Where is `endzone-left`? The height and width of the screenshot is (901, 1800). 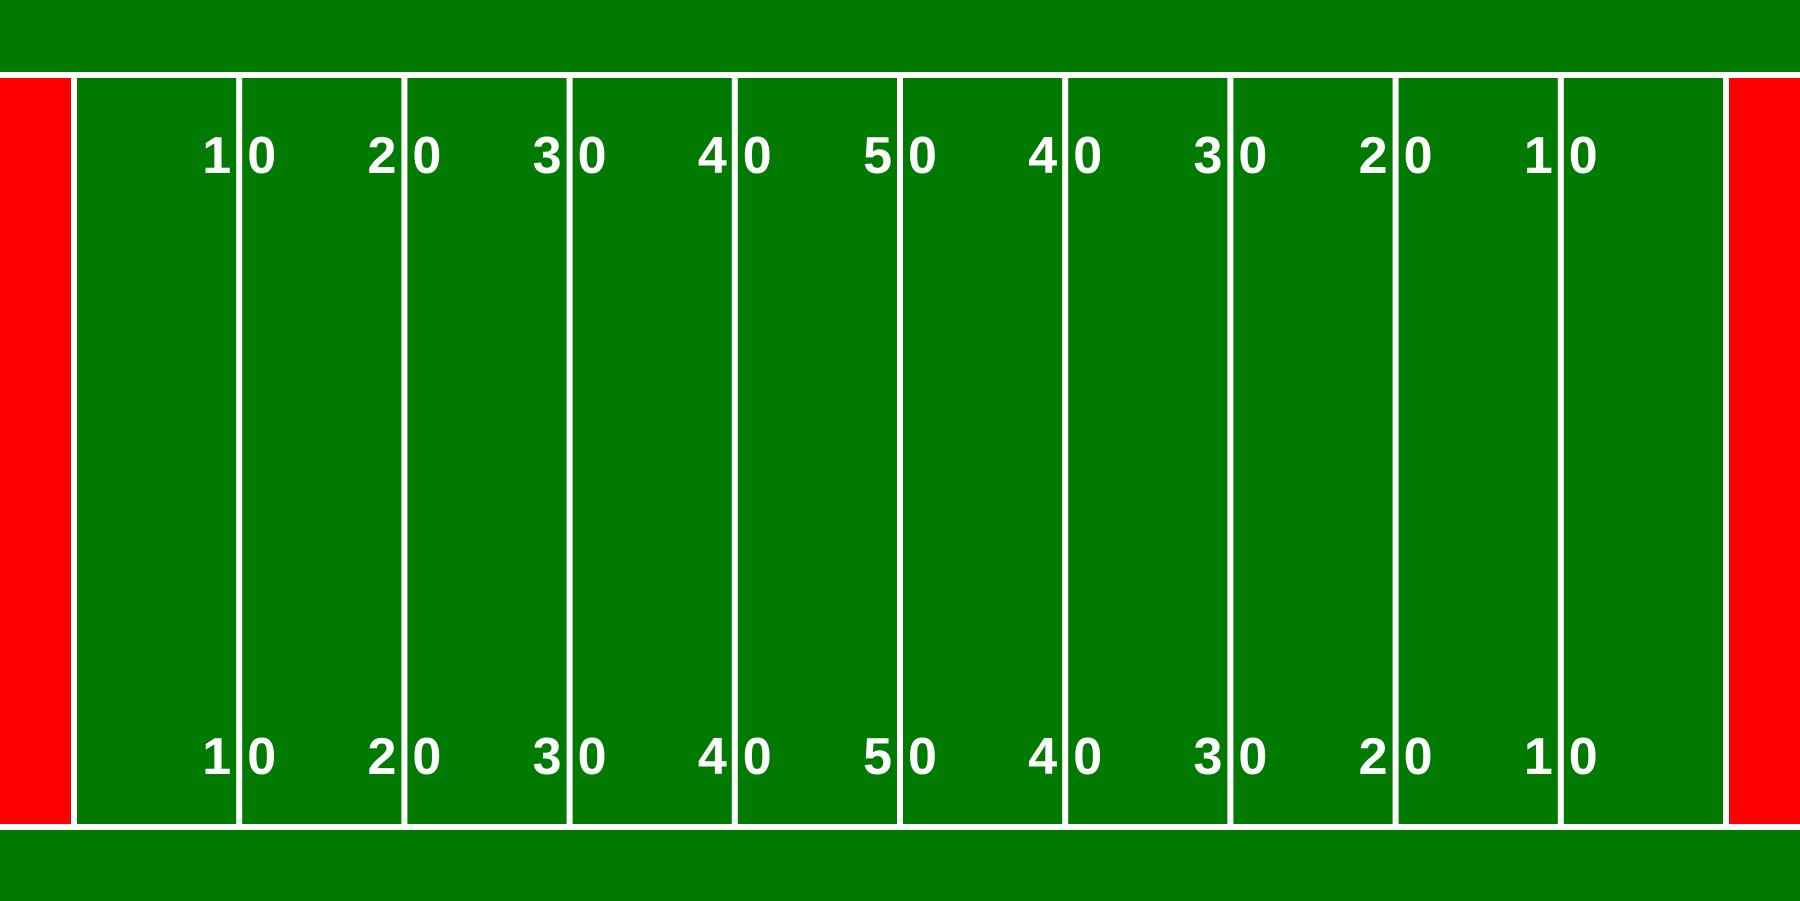 endzone-left is located at coordinates (35, 451).